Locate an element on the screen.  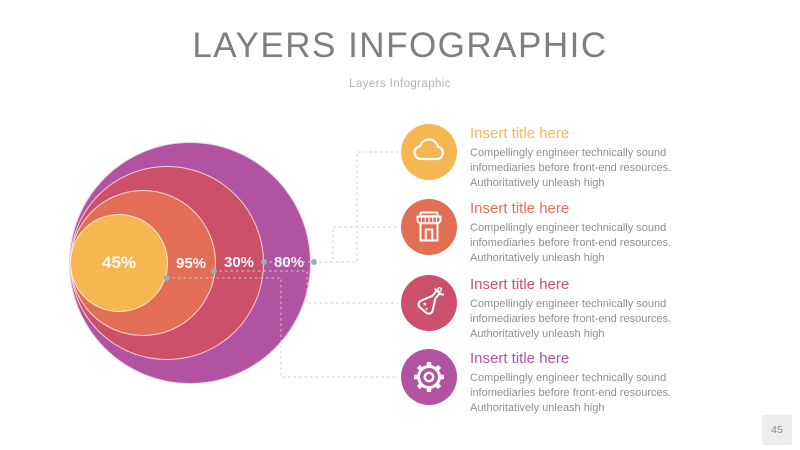
gear-icon is located at coordinates (429, 377).